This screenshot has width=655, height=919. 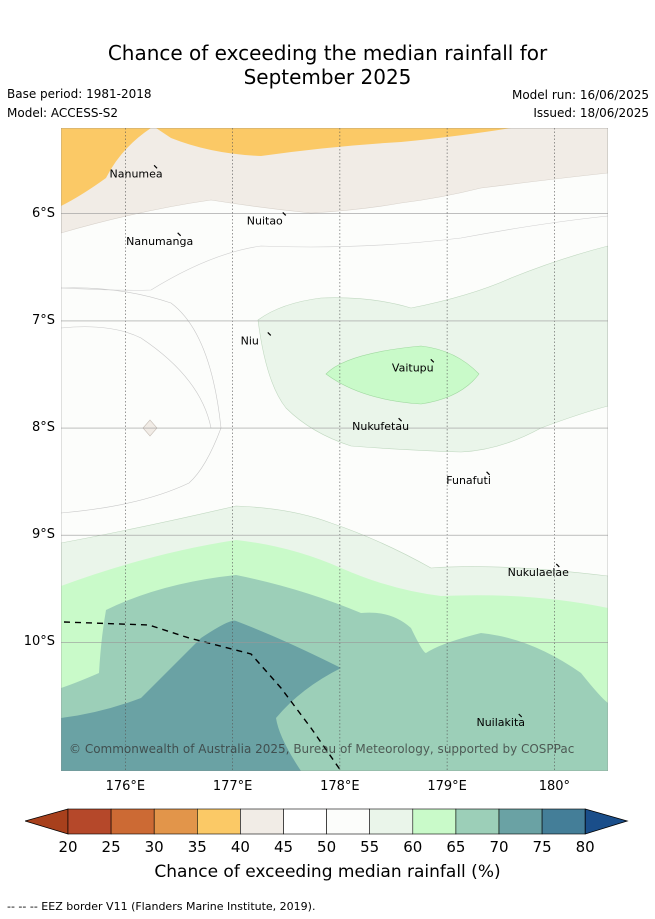 I want to click on colorbar, so click(x=327, y=821).